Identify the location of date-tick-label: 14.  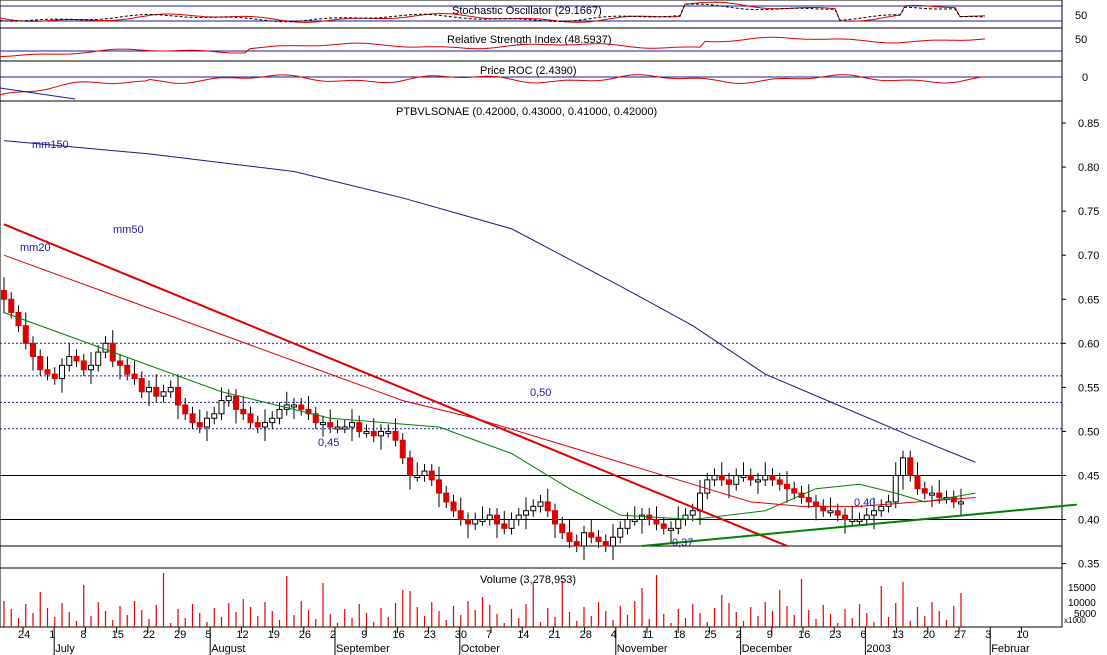
(523, 635).